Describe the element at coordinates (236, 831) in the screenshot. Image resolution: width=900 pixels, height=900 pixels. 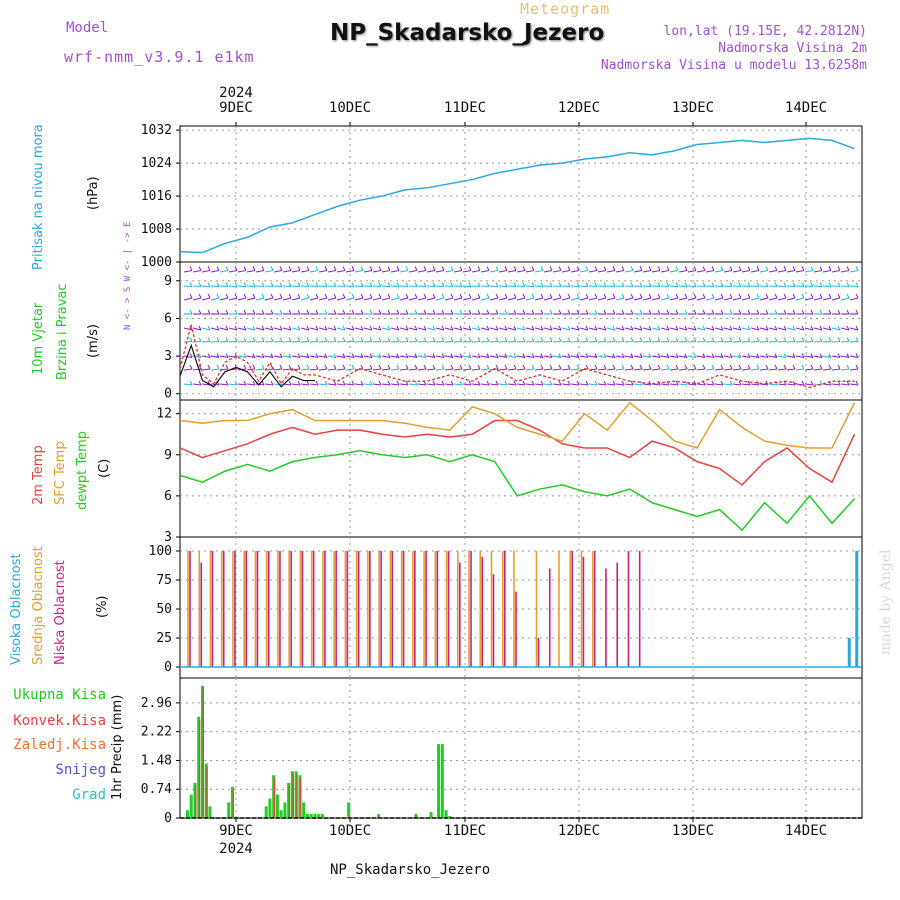
I see `bottom-date-label: 9DEC` at that location.